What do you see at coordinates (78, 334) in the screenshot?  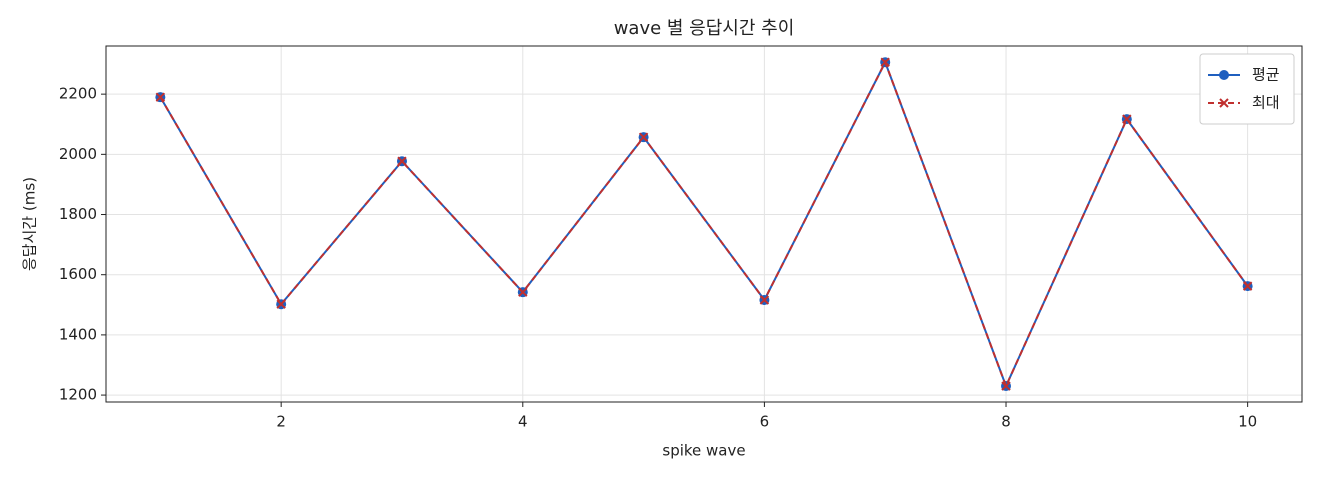 I see `y-tick-label: 1400` at bounding box center [78, 334].